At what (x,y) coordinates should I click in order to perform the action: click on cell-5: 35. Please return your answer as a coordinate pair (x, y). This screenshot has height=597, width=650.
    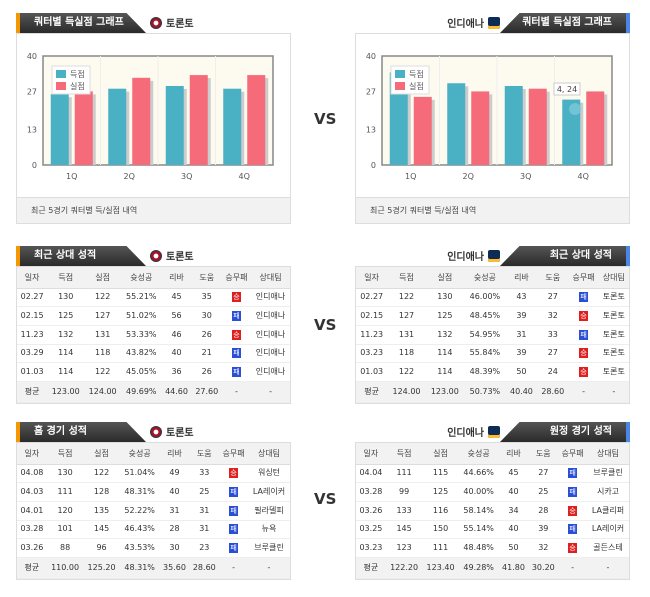
    Looking at the image, I should click on (206, 298).